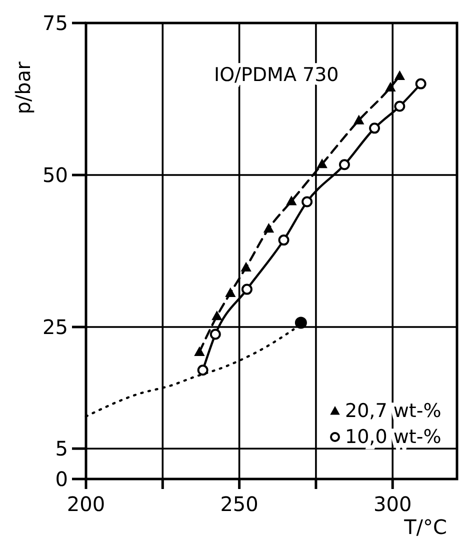  I want to click on x-tick-label: 250, so click(239, 504).